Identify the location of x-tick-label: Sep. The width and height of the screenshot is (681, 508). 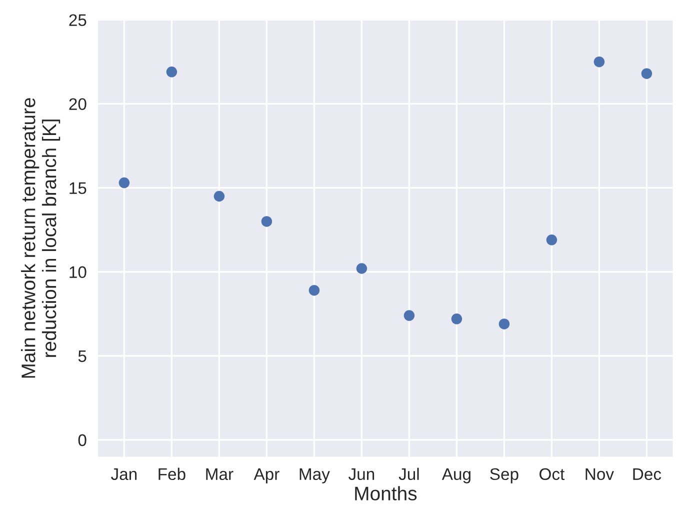
(504, 476).